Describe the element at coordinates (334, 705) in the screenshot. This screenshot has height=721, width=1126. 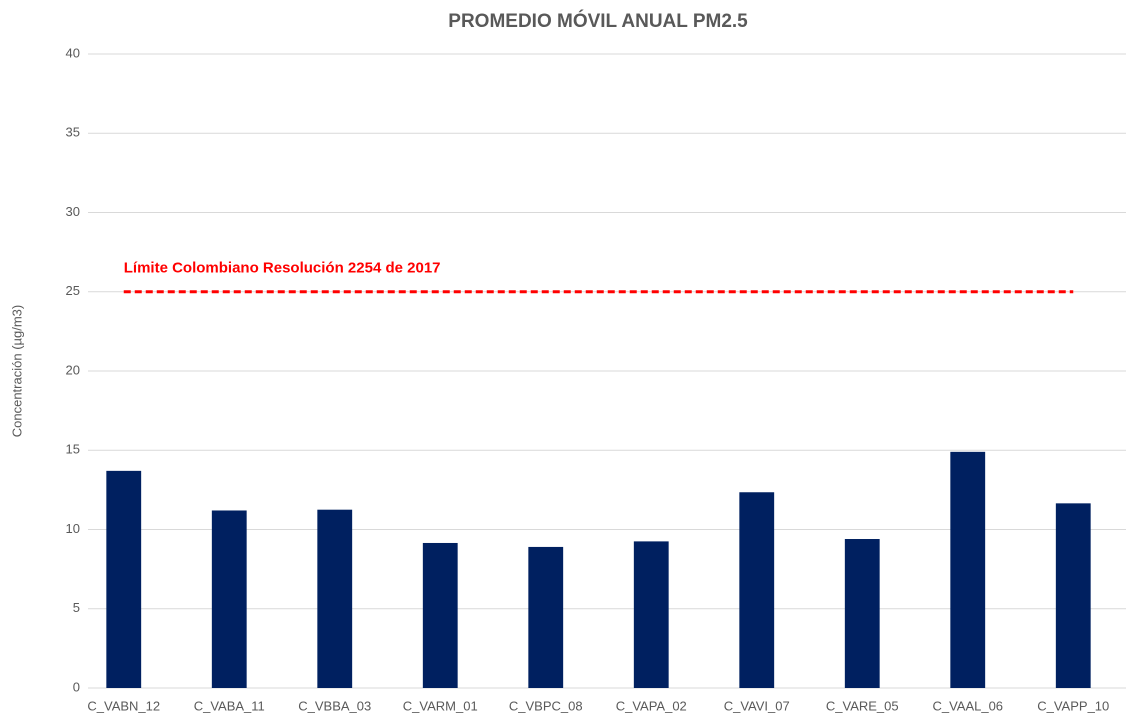
I see `x-tick-label: C_VBBA_03` at that location.